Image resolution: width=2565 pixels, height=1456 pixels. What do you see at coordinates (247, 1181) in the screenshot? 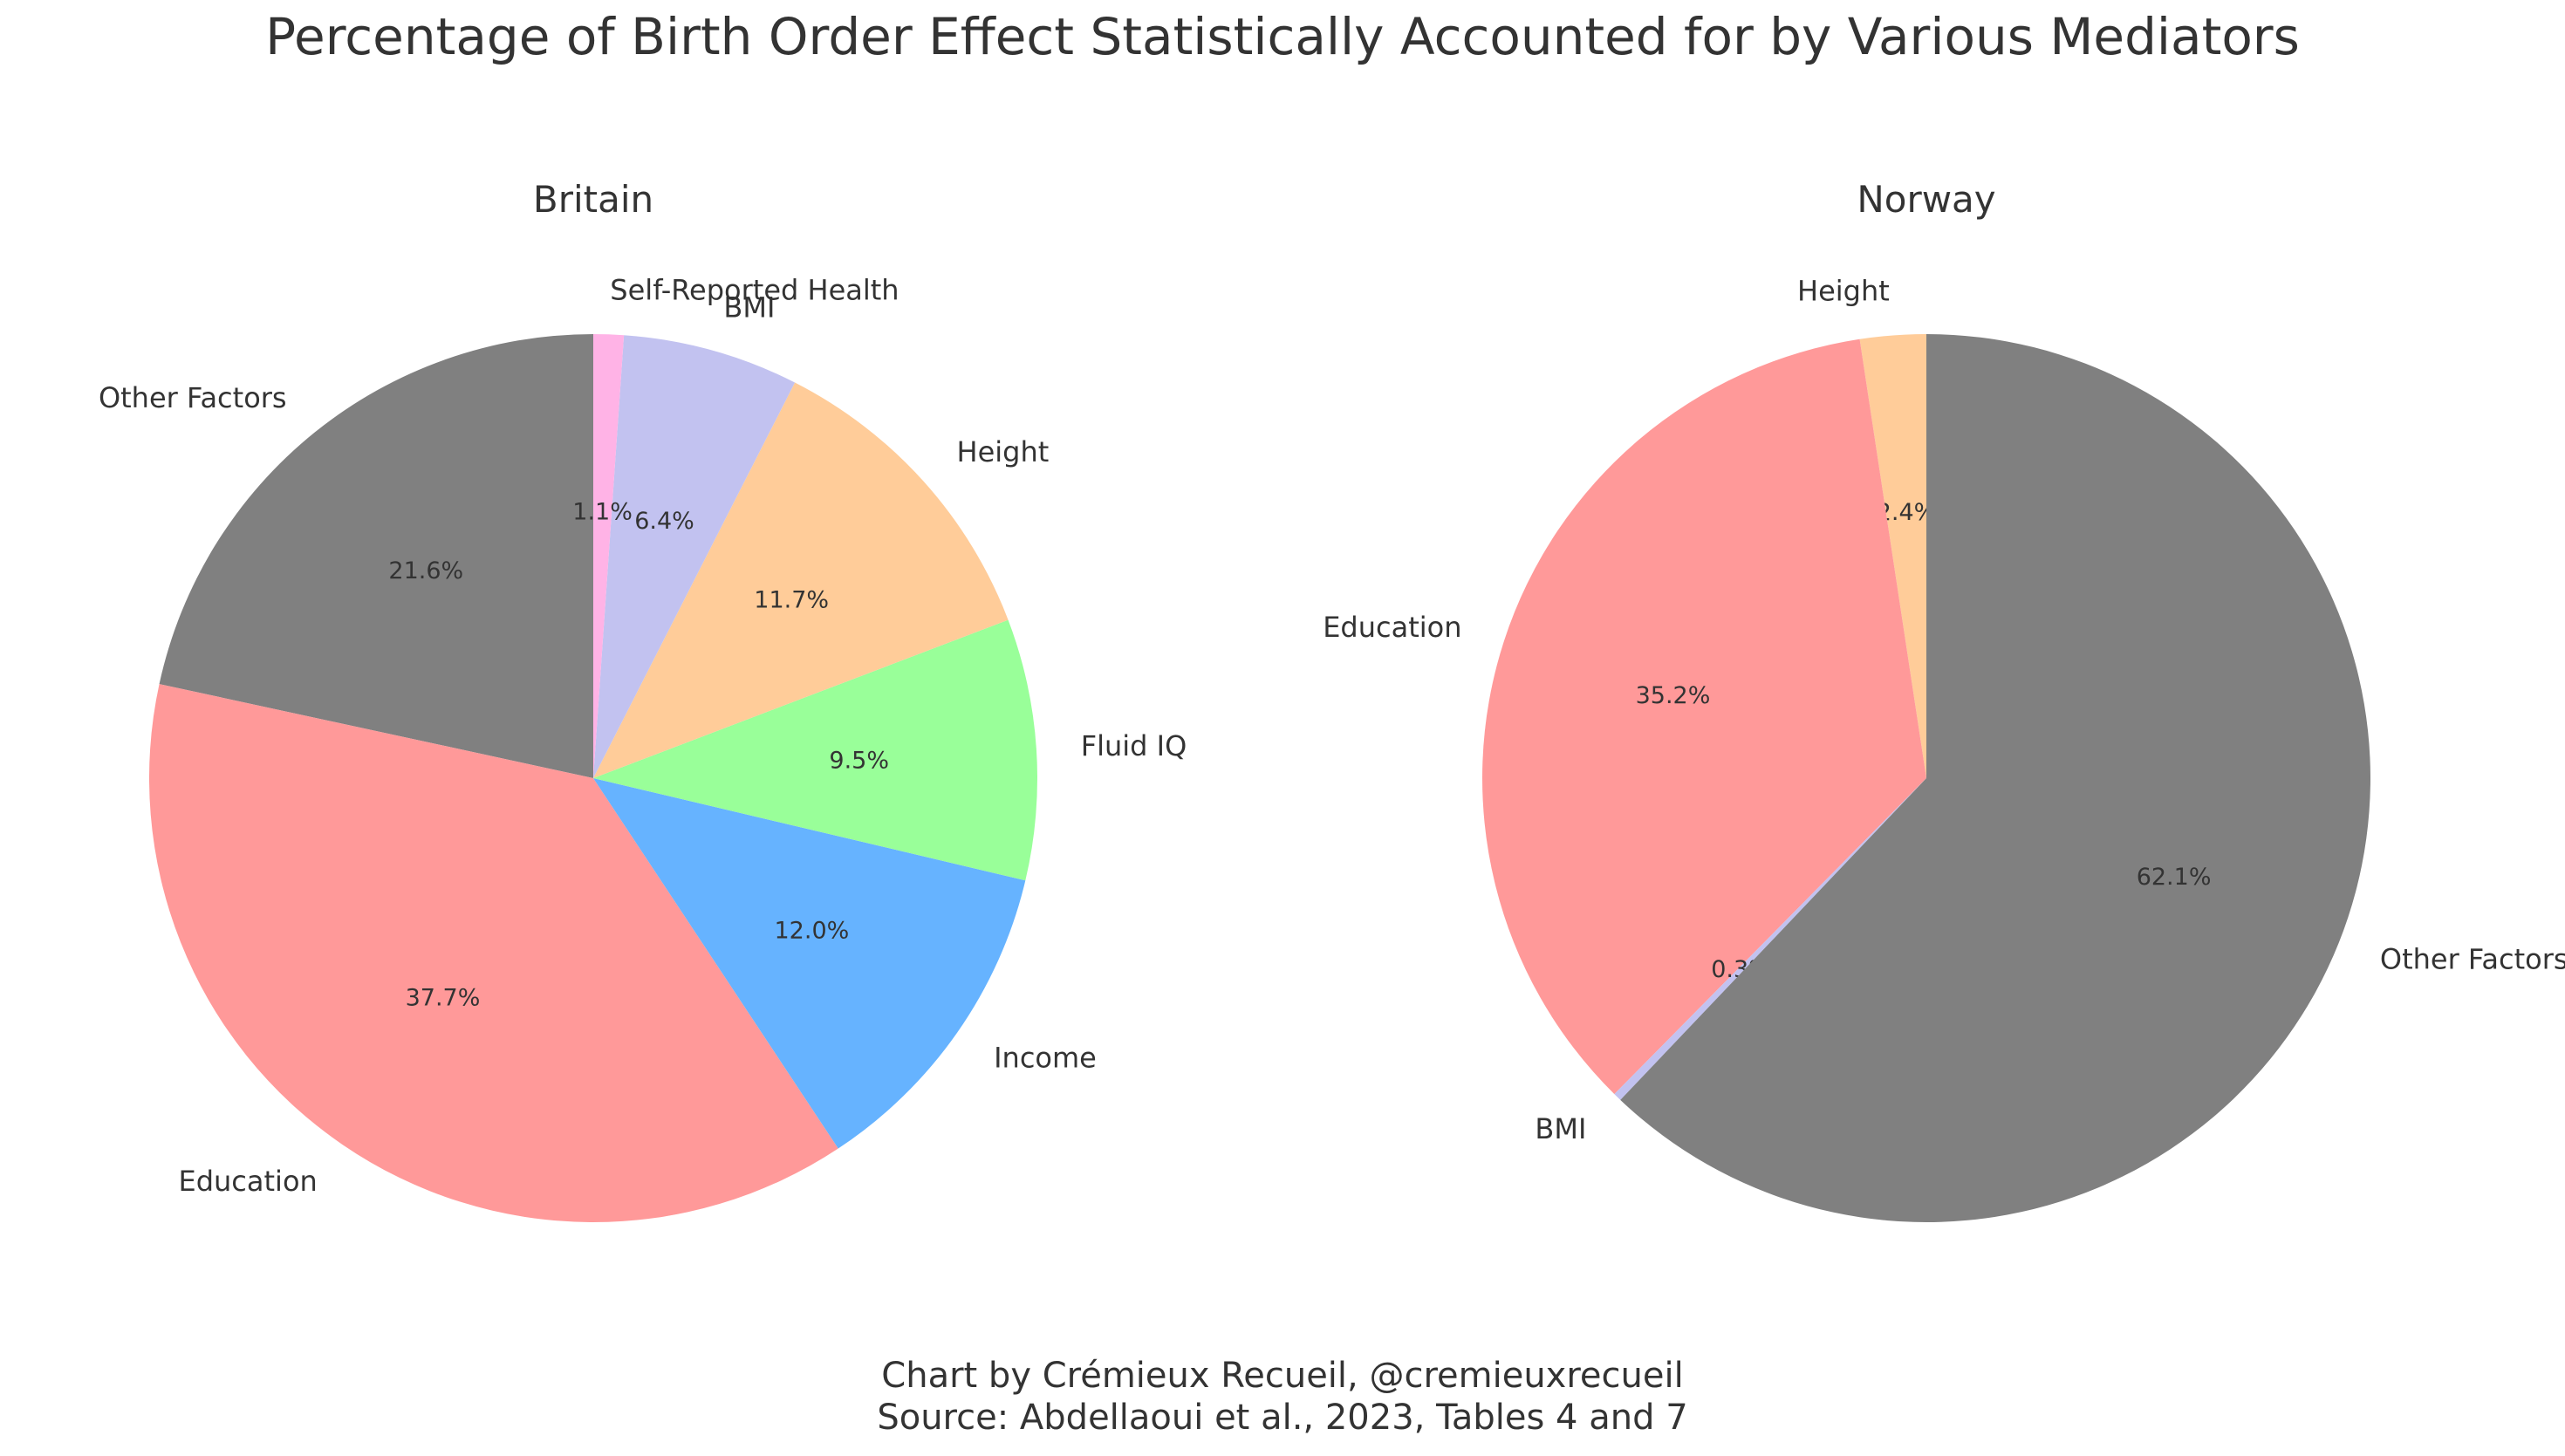
I see `slice-label-britain-education: Education` at bounding box center [247, 1181].